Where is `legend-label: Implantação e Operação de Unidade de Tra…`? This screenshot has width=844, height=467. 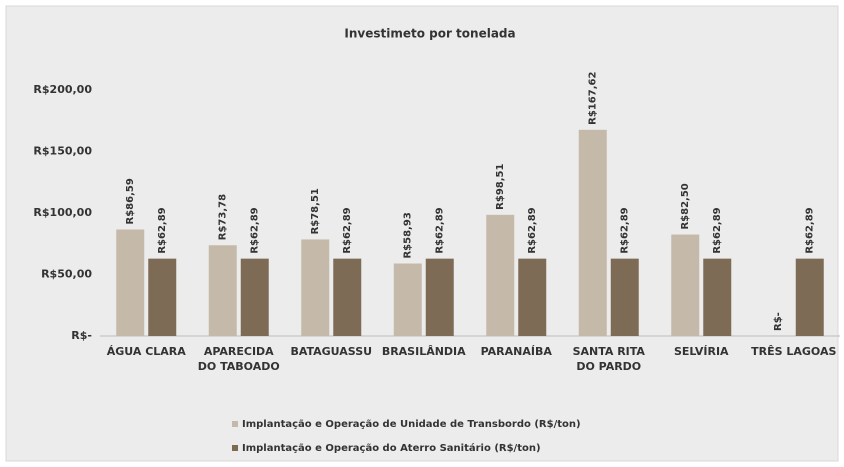
legend-label: Implantação e Operação de Unidade de Tra… is located at coordinates (411, 424).